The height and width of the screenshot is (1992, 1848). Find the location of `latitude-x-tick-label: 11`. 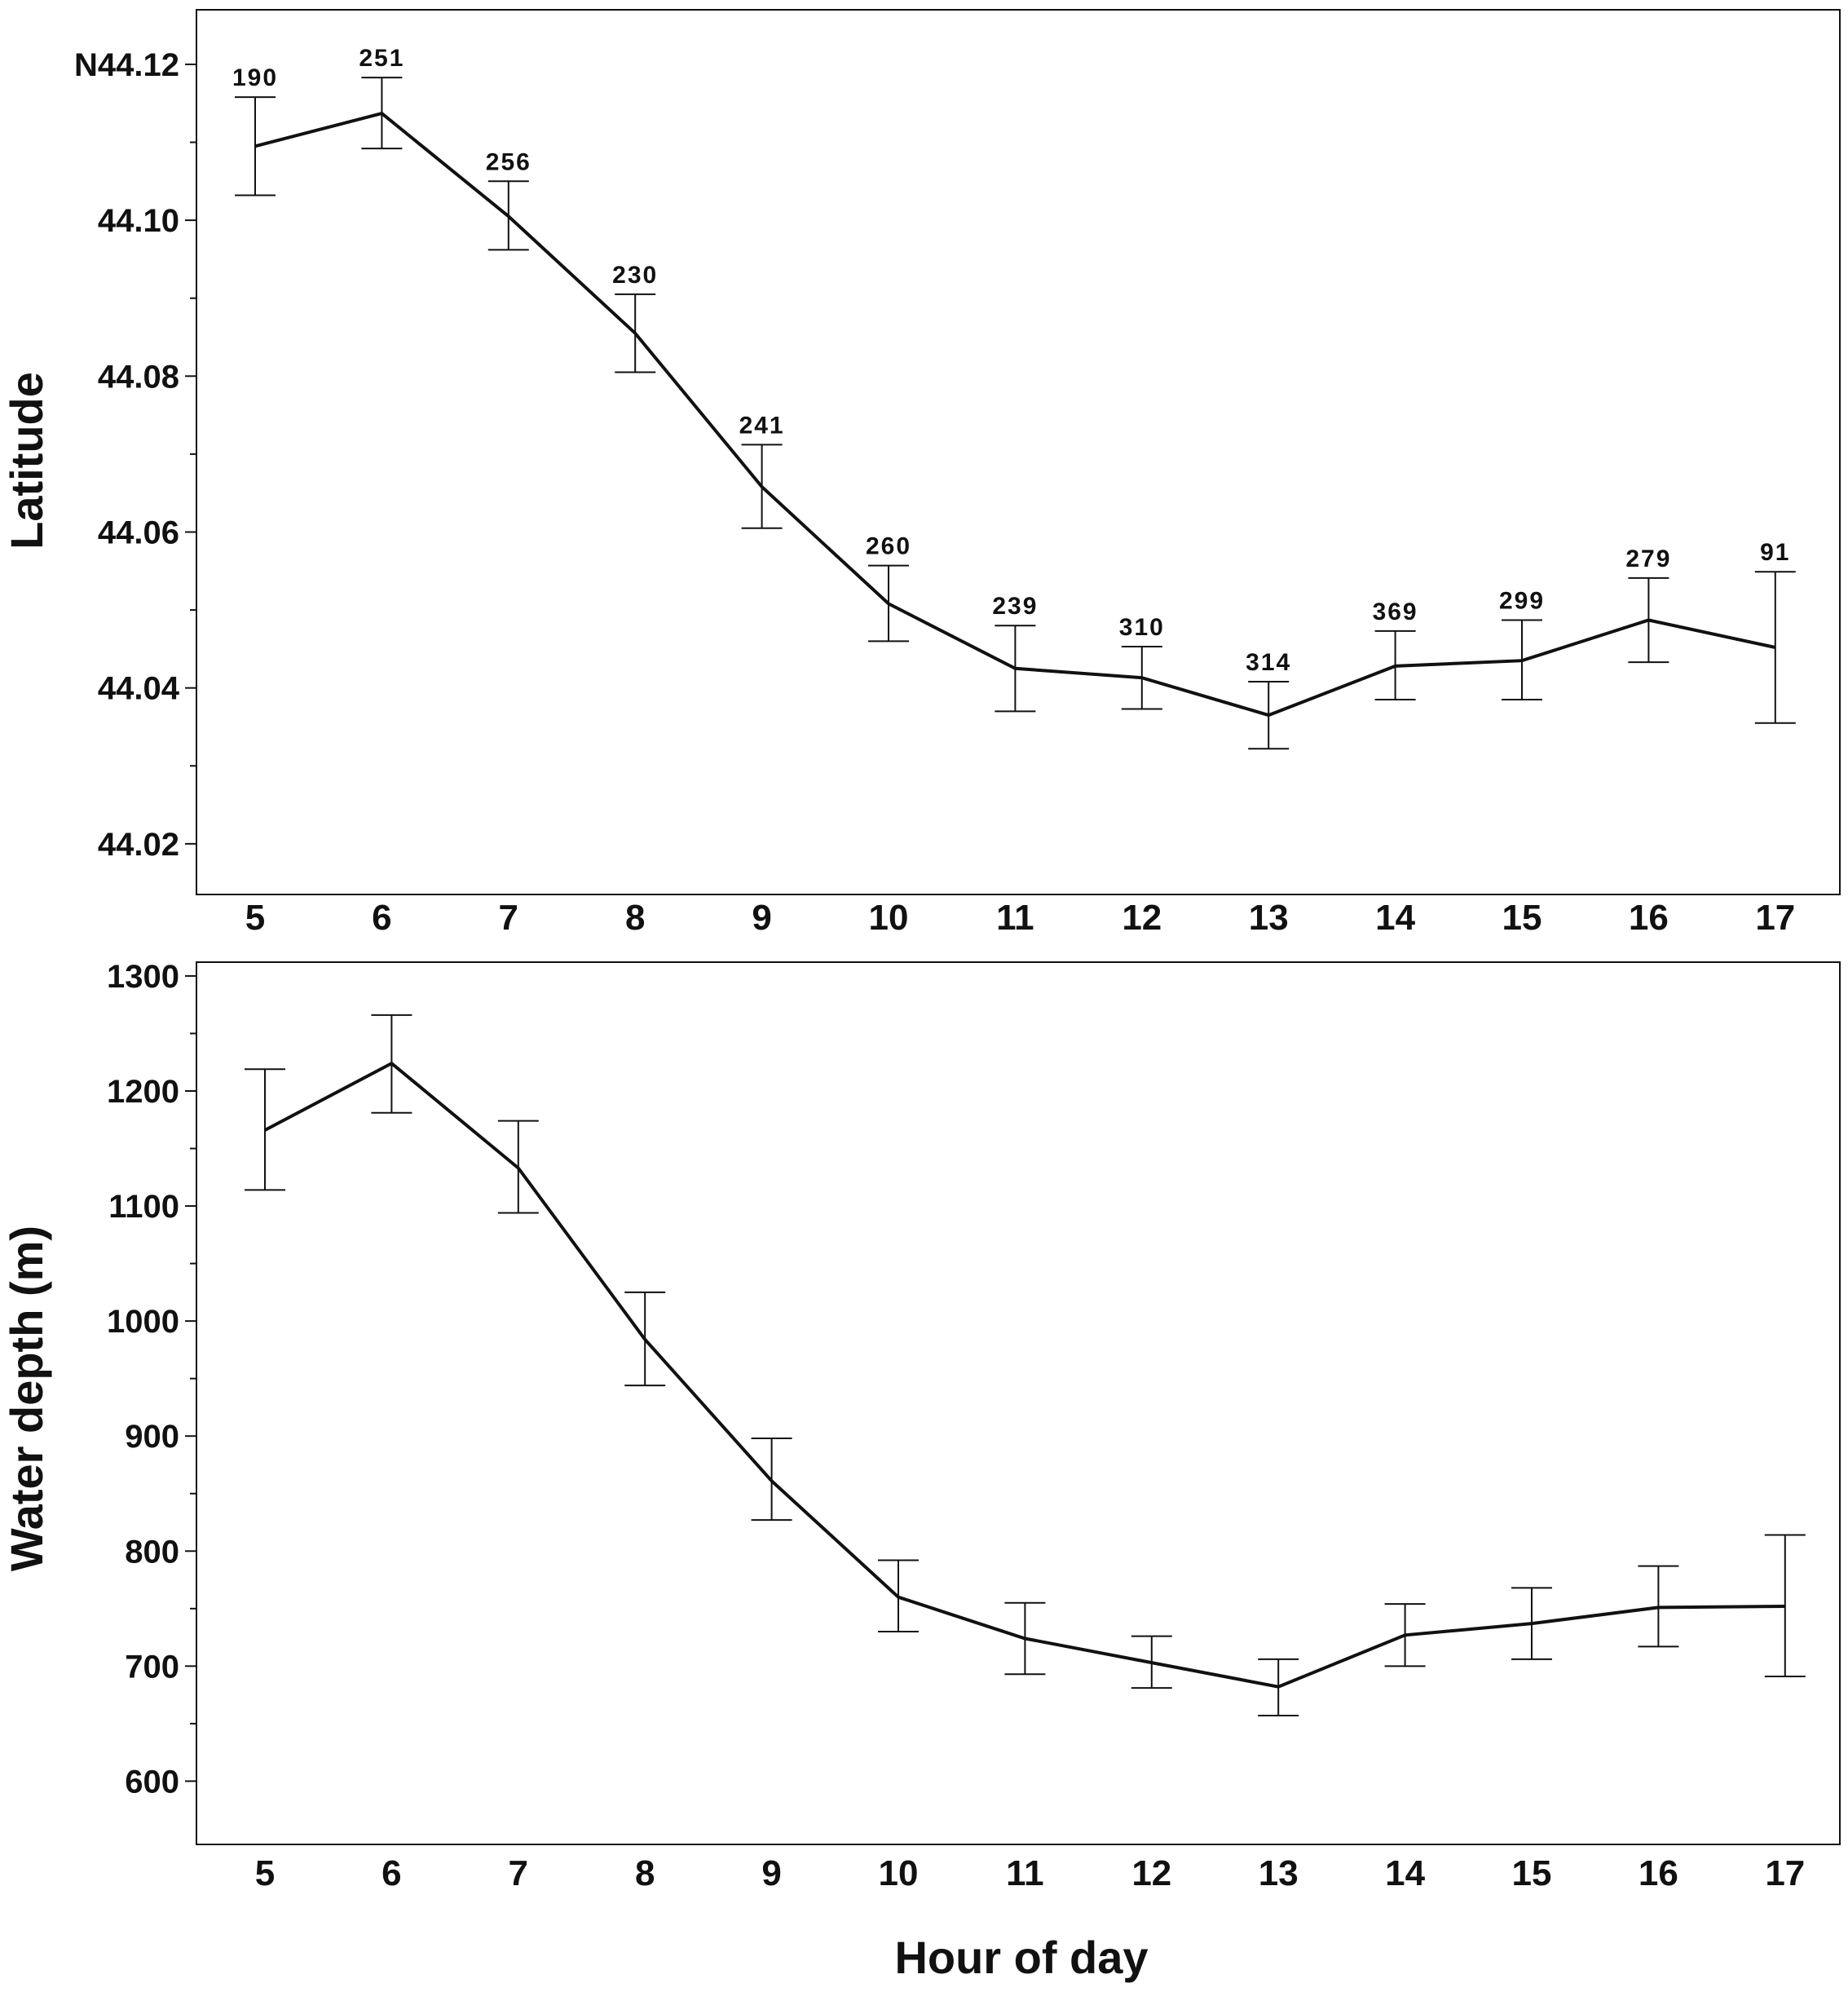

latitude-x-tick-label: 11 is located at coordinates (1015, 918).